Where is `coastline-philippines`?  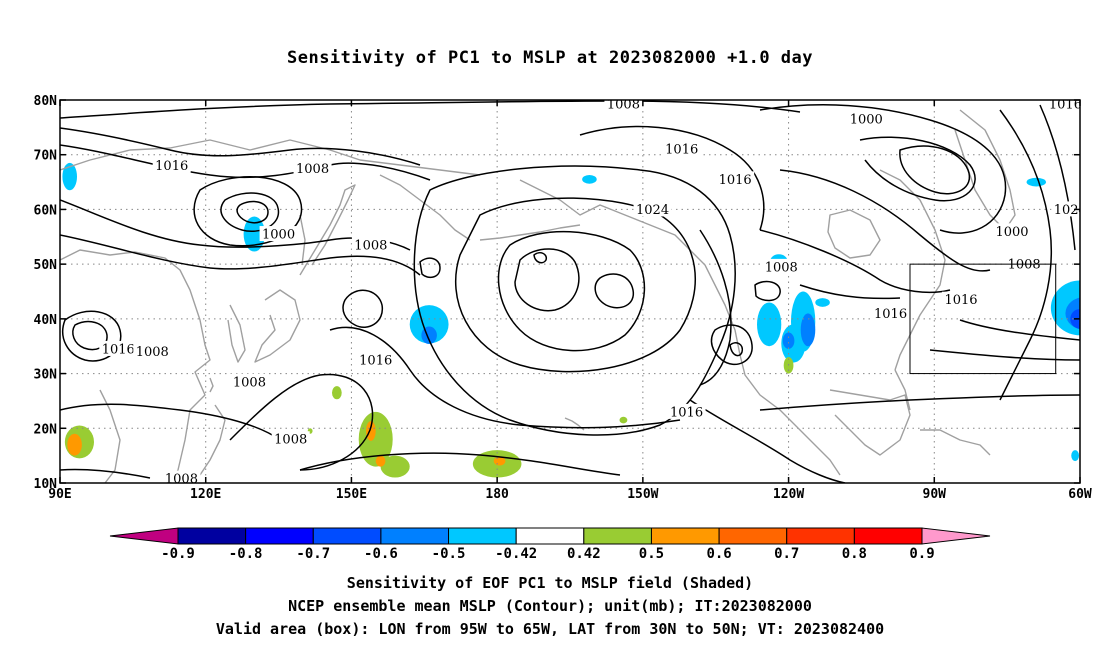 coastline-philippines is located at coordinates (212, 440).